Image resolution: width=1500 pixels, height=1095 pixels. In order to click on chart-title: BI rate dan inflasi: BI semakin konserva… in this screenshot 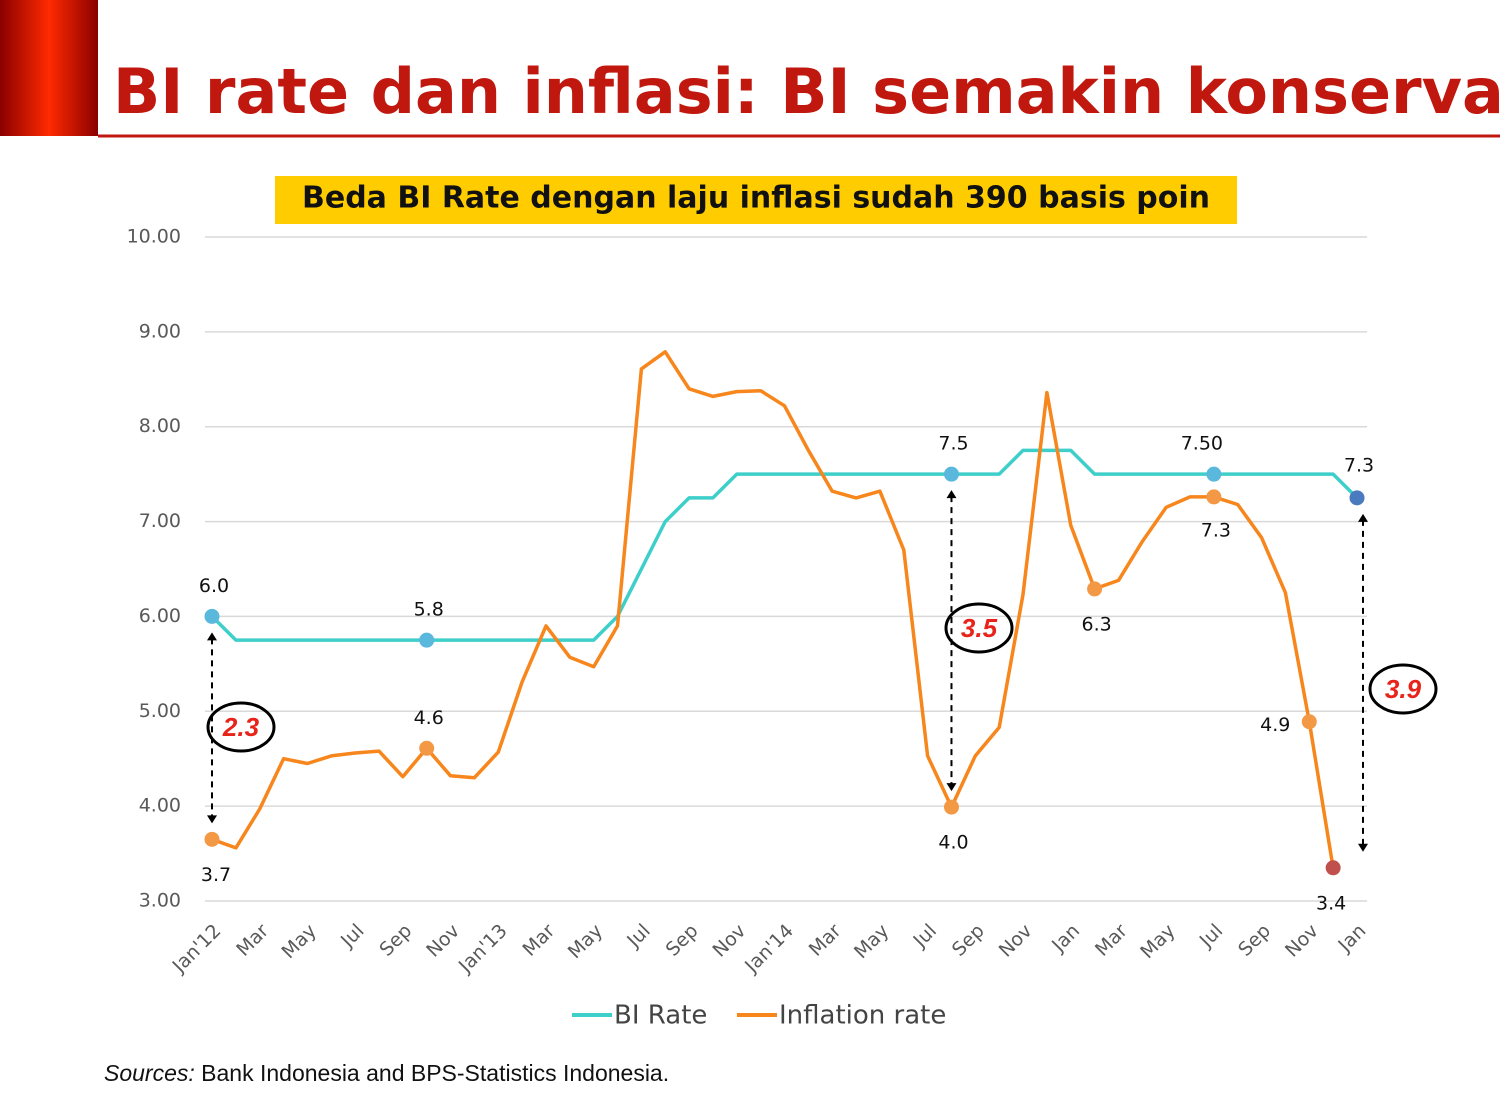, I will do `click(806, 91)`.